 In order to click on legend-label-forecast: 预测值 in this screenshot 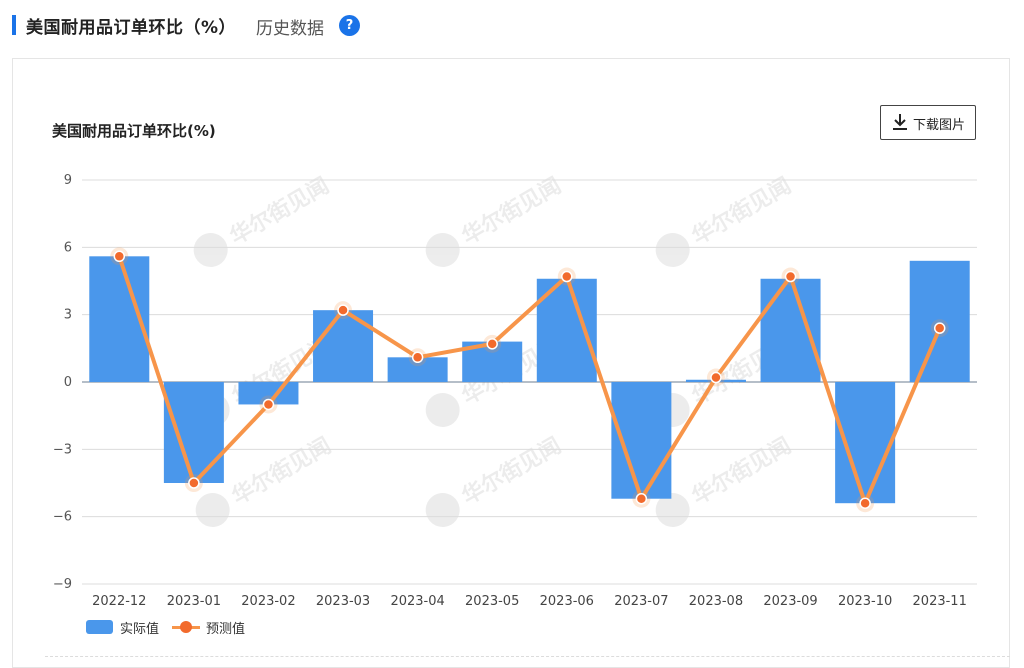, I will do `click(226, 629)`.